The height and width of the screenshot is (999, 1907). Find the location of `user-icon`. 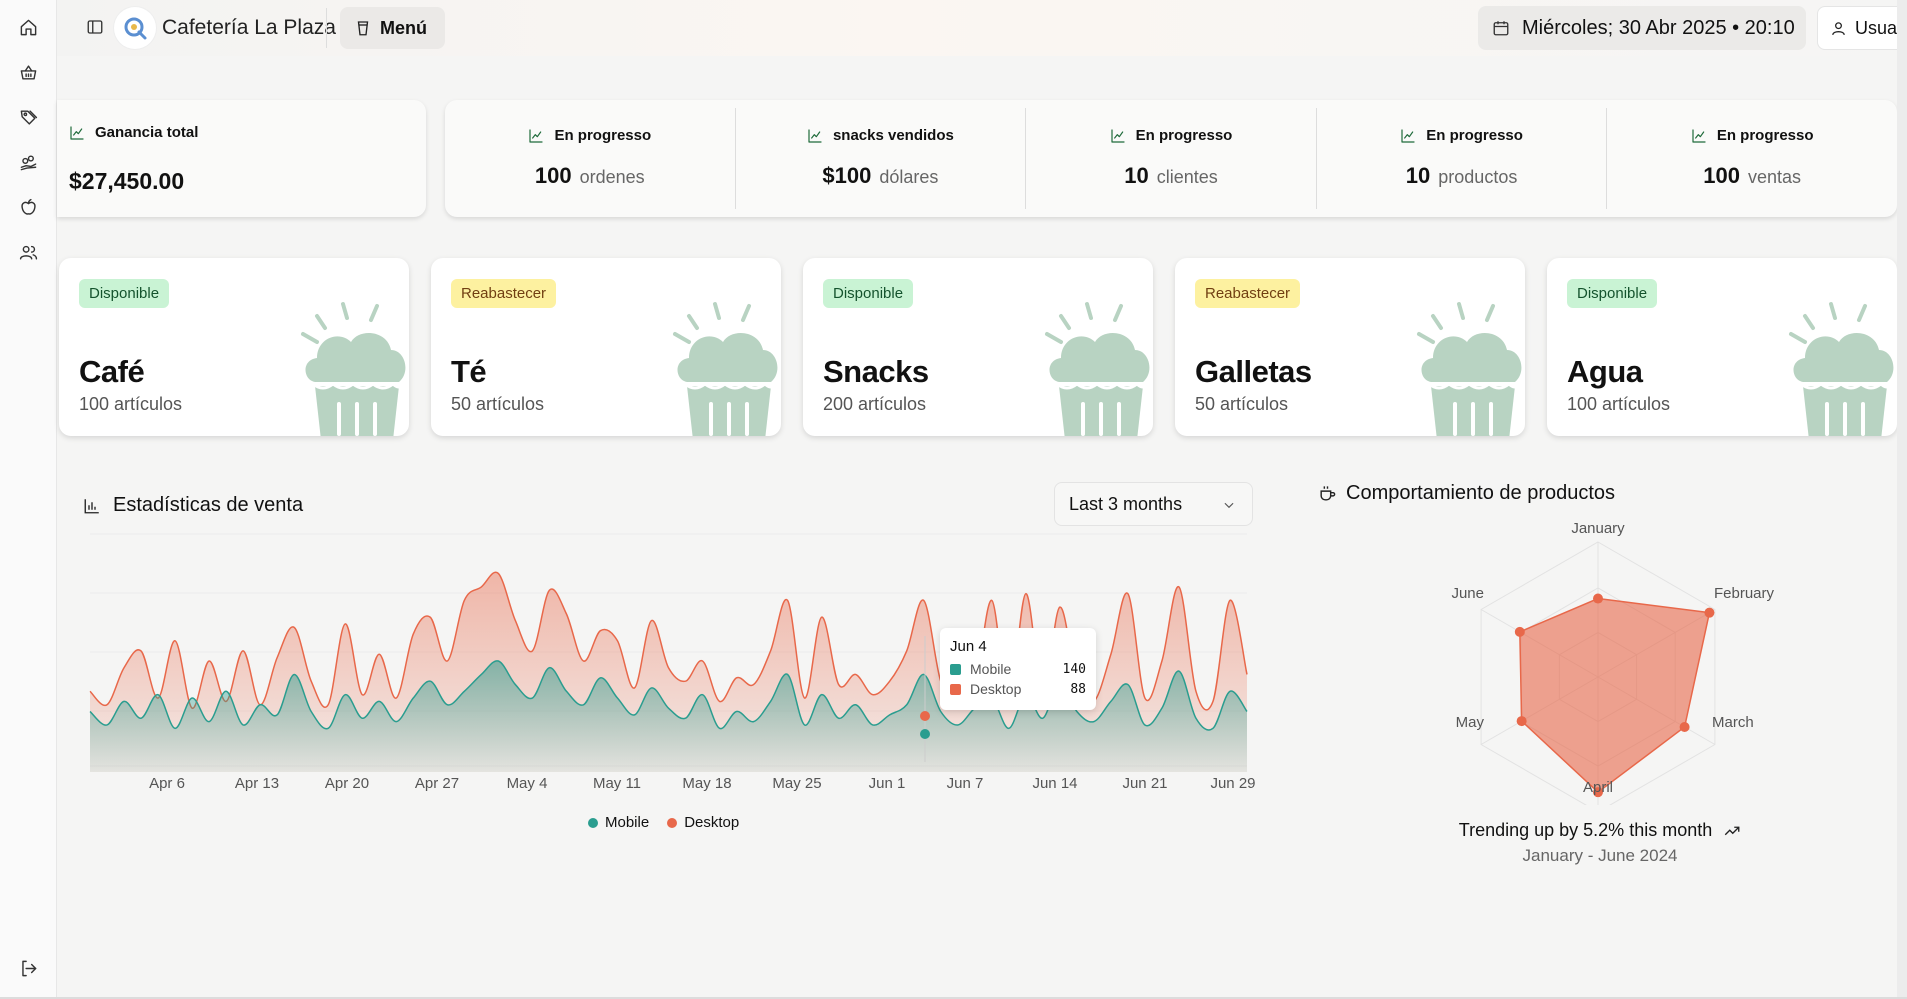

user-icon is located at coordinates (1838, 28).